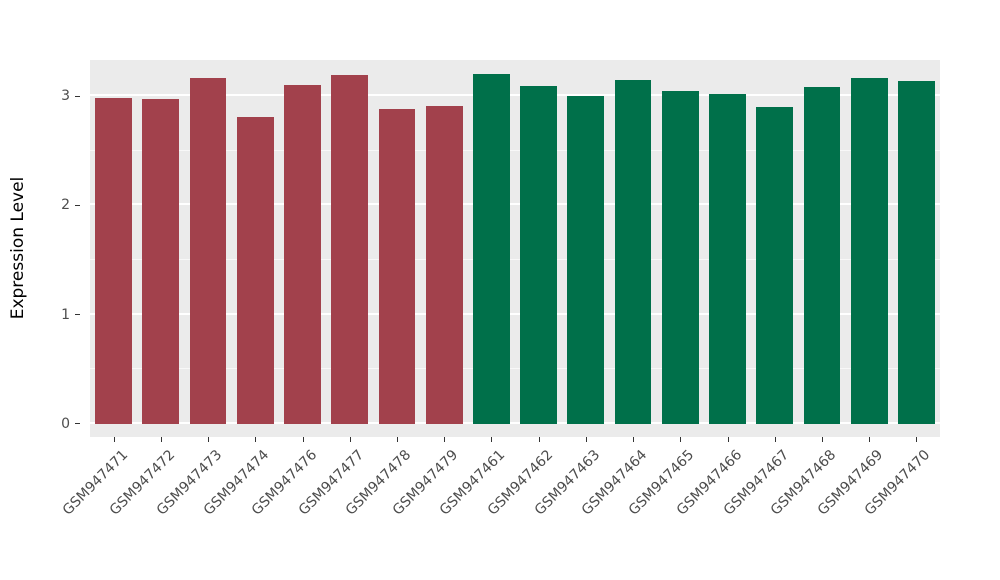 The width and height of the screenshot is (1000, 580). What do you see at coordinates (114, 261) in the screenshot?
I see `bar-GSM947471` at bounding box center [114, 261].